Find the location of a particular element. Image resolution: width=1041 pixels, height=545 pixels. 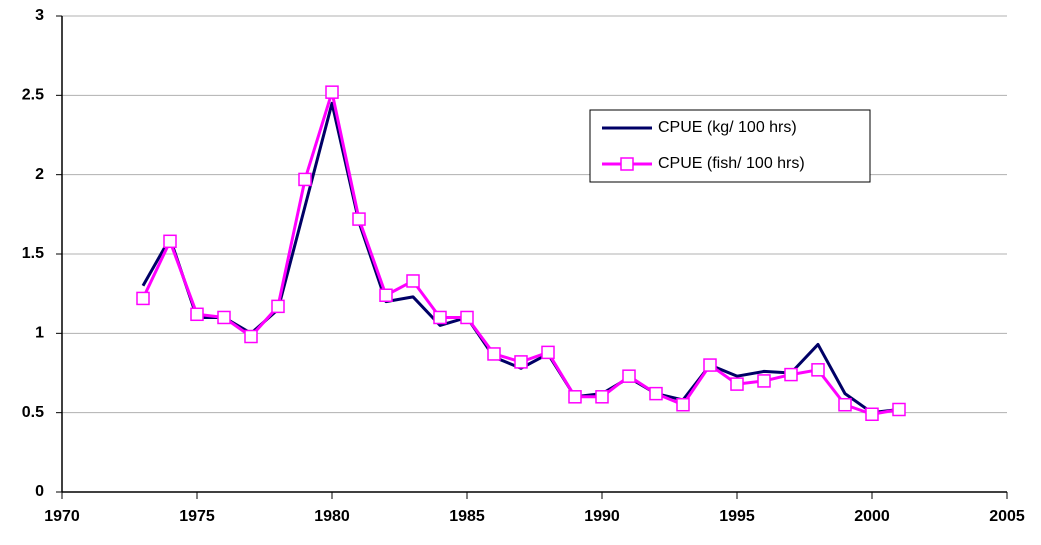

legend: CPUE (kg/ 100 hrs) CPUE (fish/ 100 hrs) is located at coordinates (730, 146).